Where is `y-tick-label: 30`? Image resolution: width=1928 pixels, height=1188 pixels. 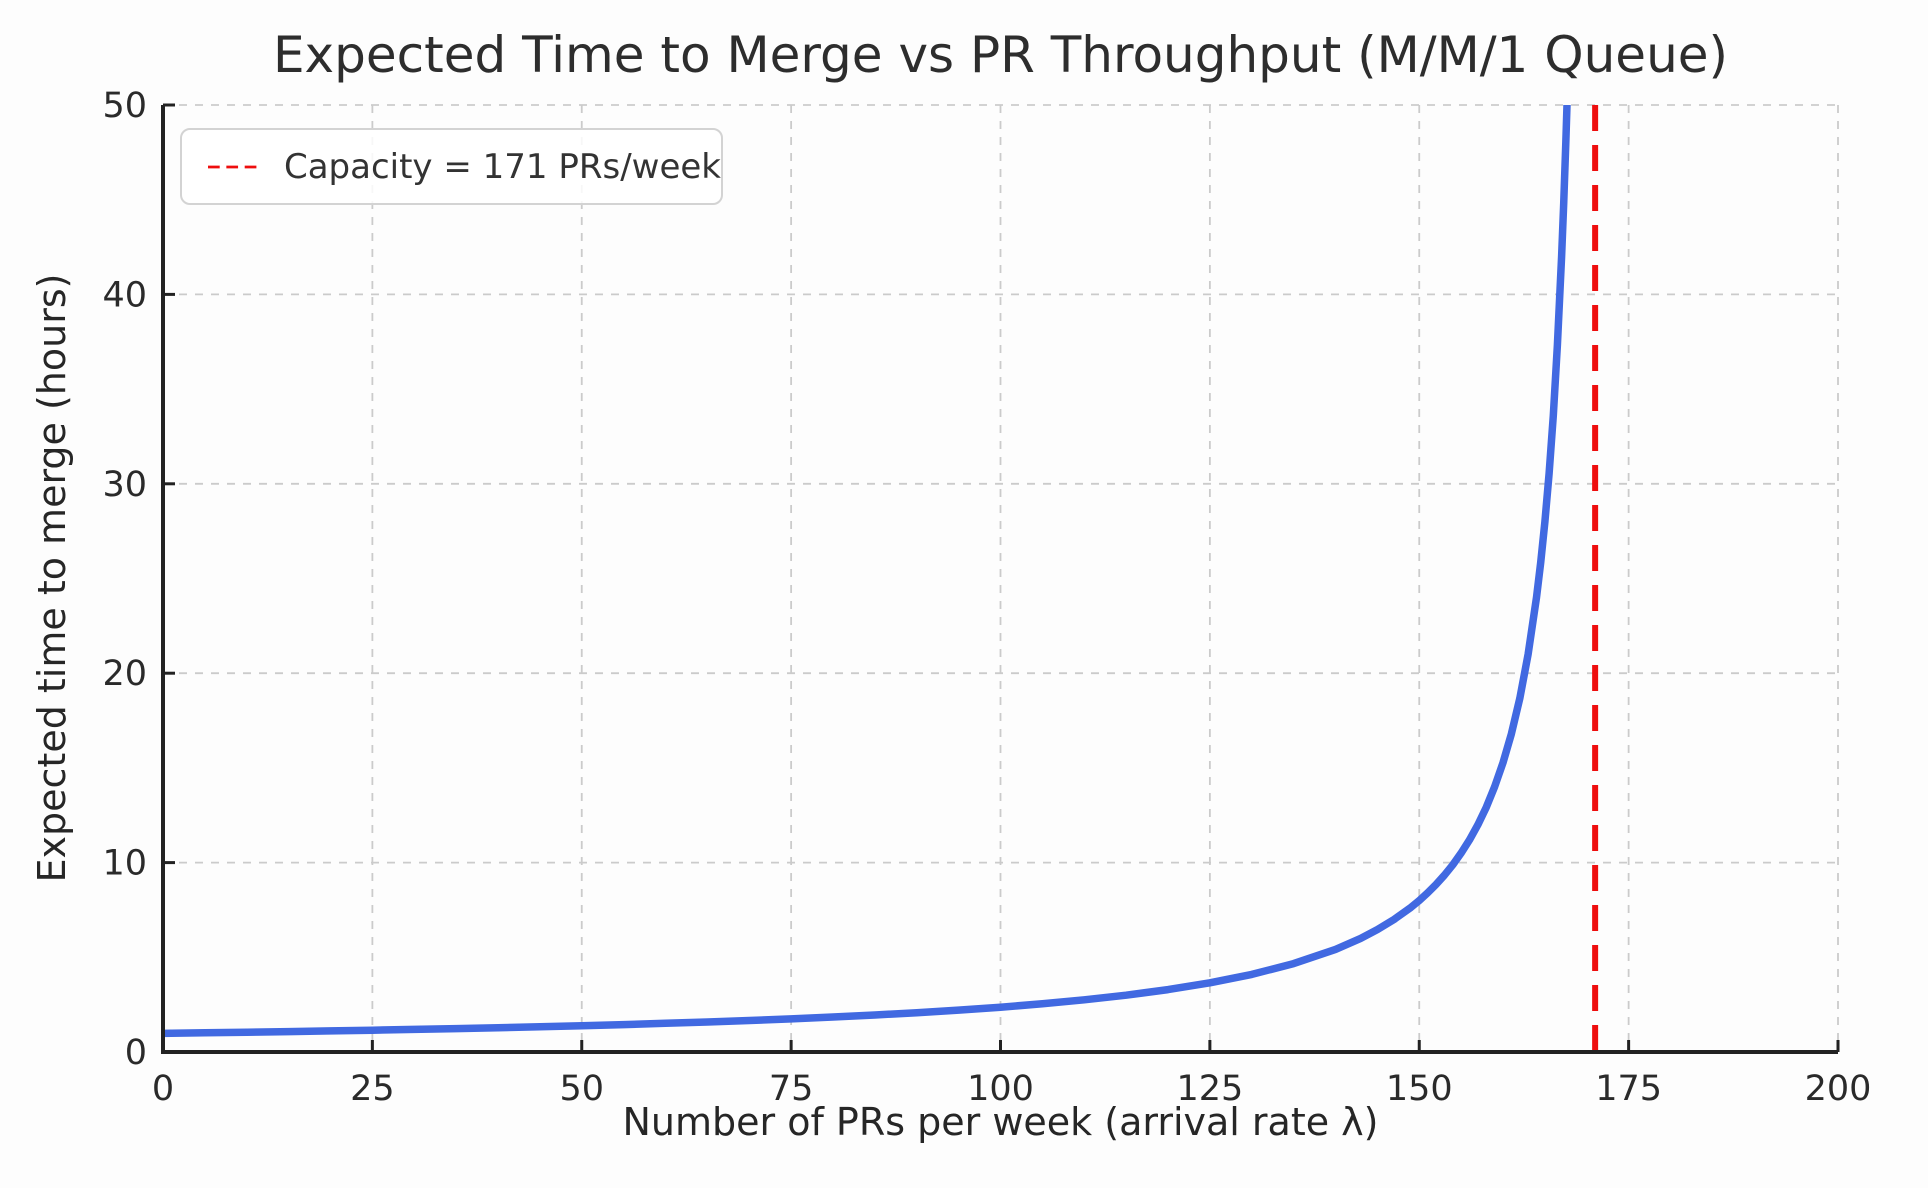
y-tick-label: 30 is located at coordinates (124, 485).